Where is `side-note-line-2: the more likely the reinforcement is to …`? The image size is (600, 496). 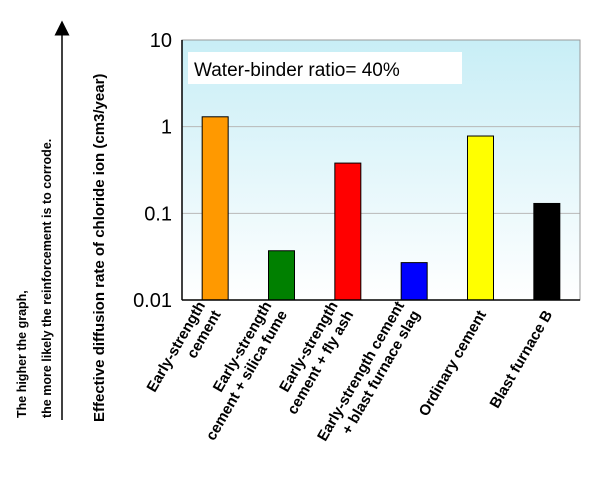
side-note-line-2: the more likely the reinforcement is to … is located at coordinates (47, 278).